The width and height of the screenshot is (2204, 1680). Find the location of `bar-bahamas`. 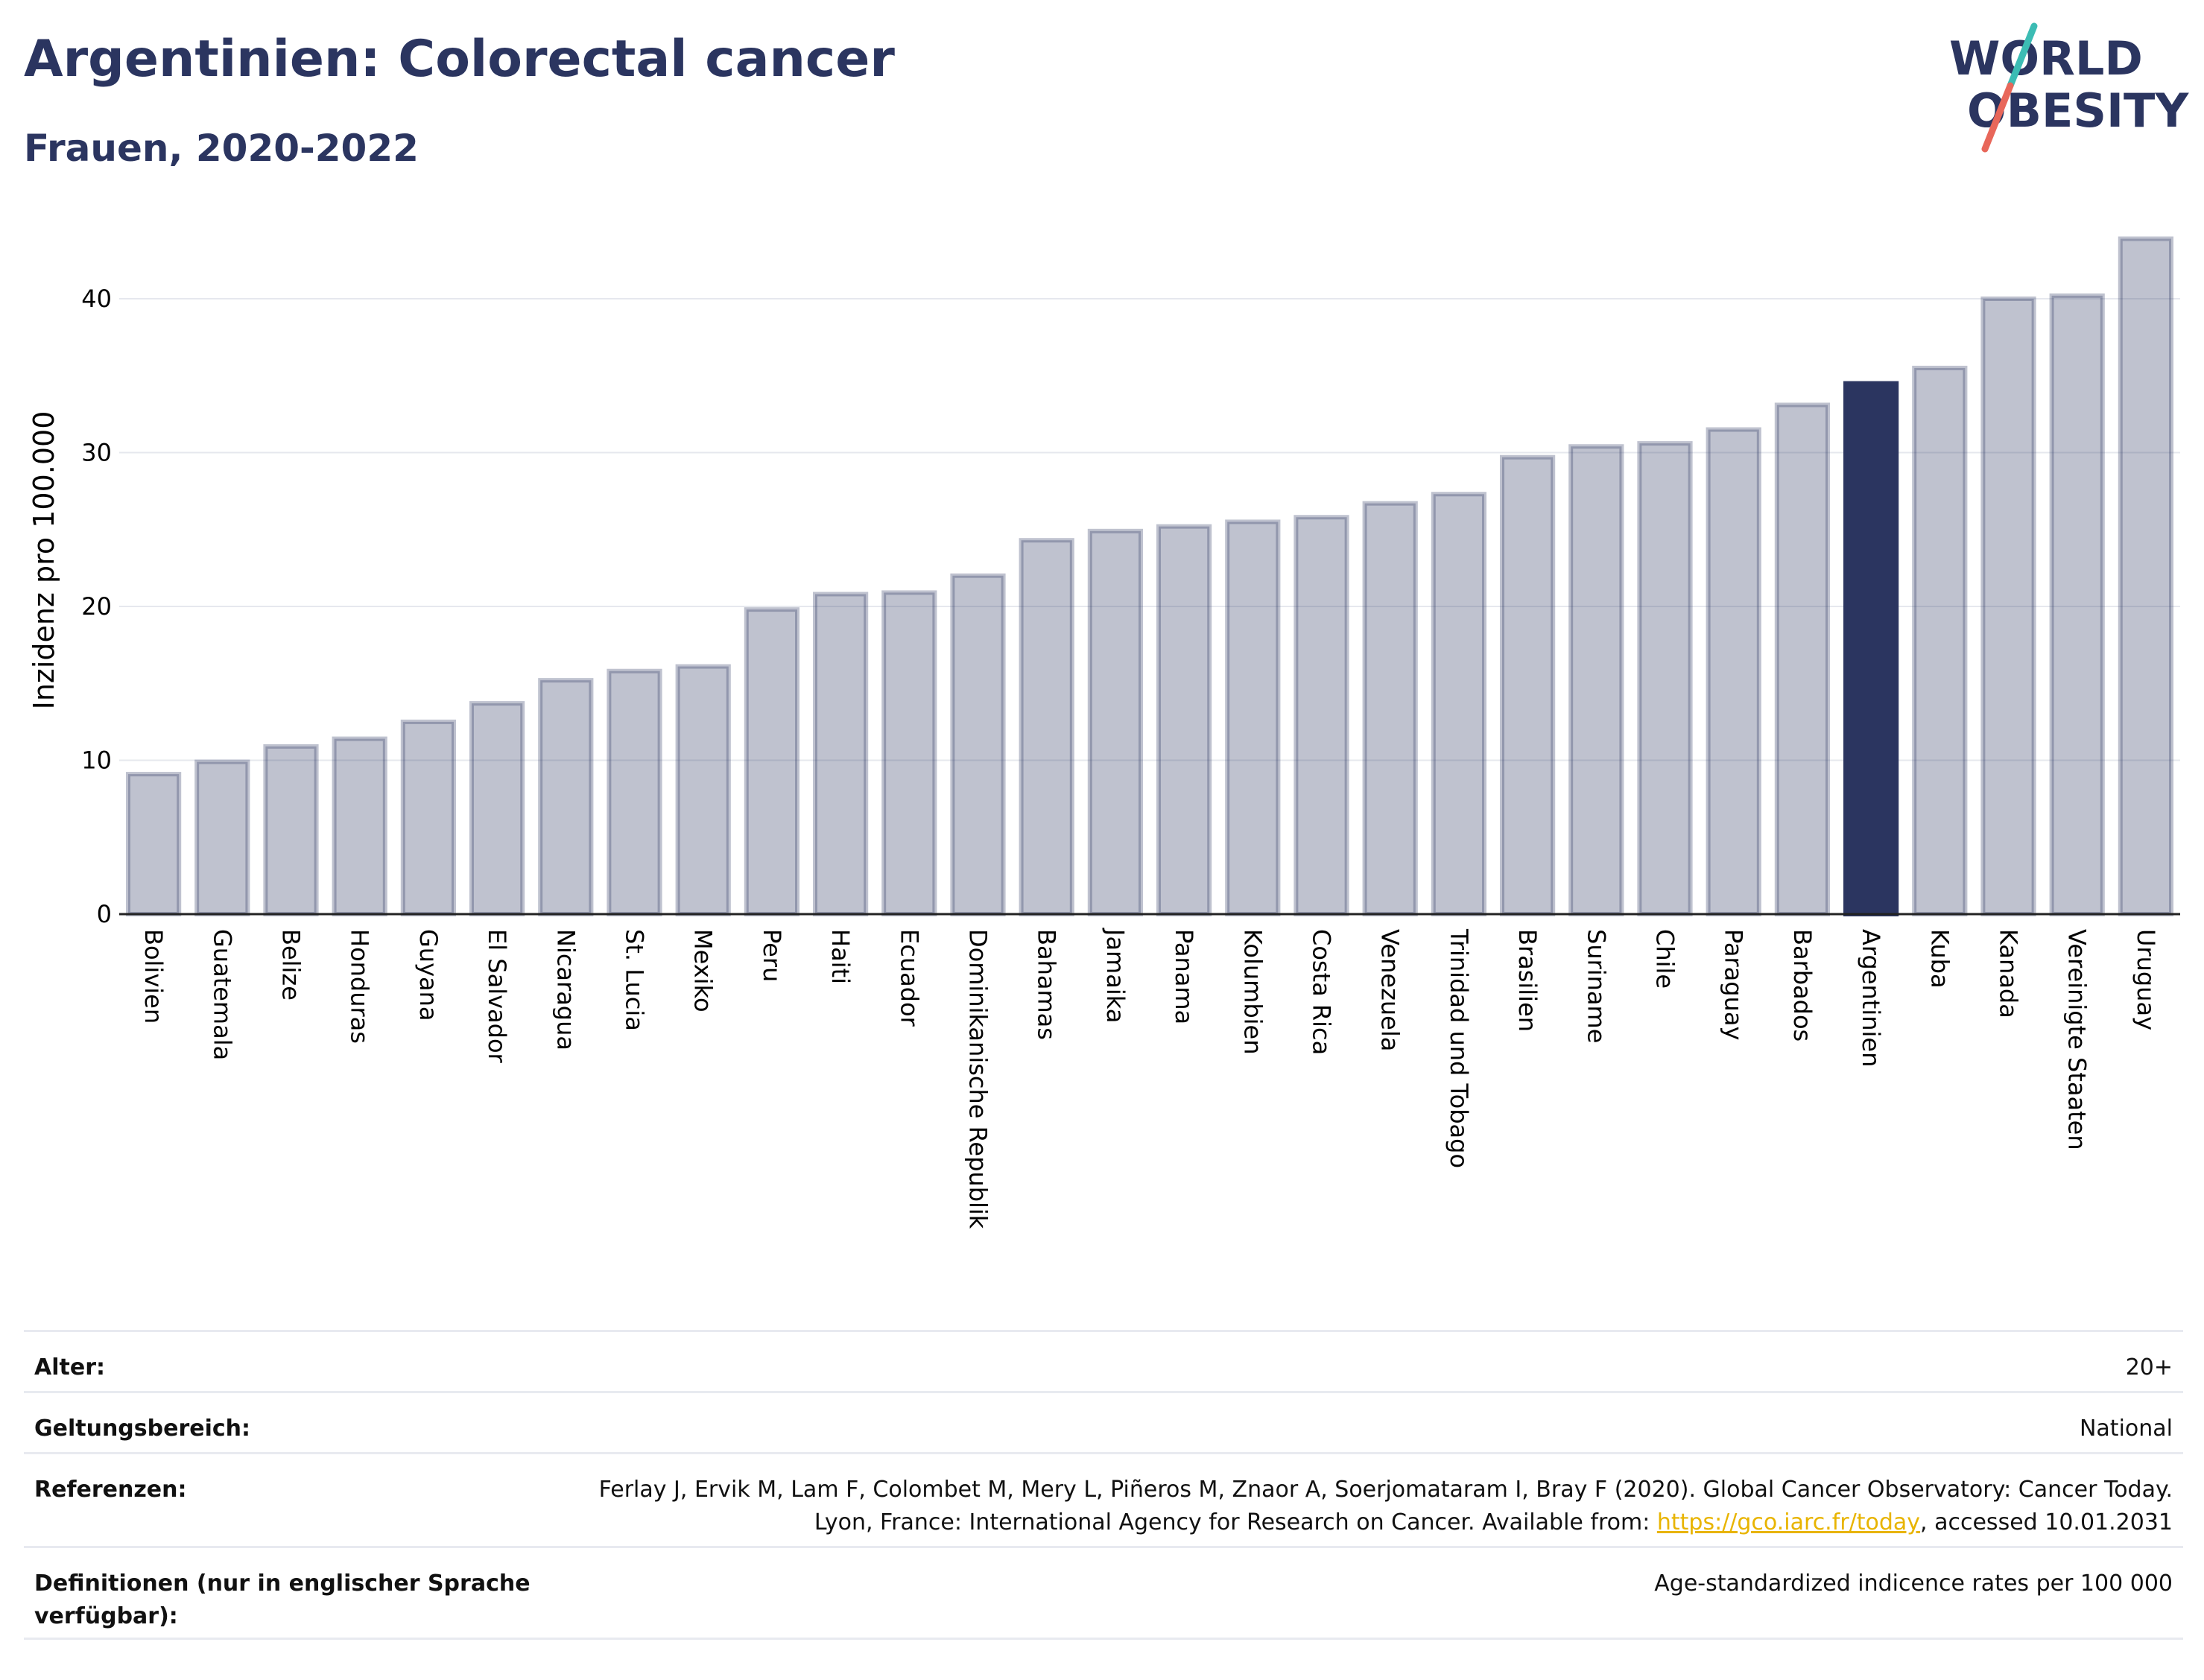

bar-bahamas is located at coordinates (1046, 727).